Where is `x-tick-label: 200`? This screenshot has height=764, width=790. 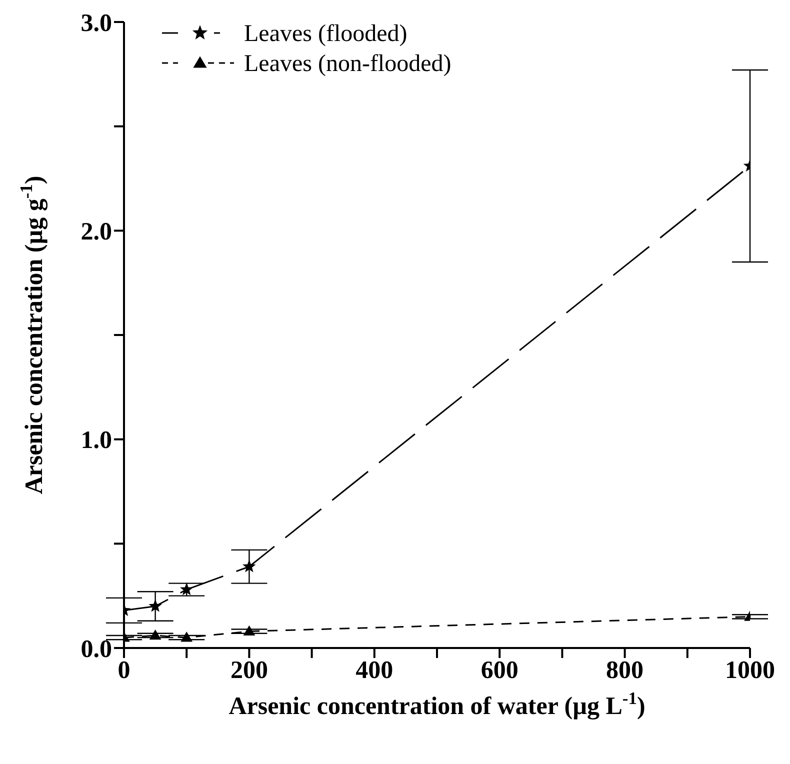 x-tick-label: 200 is located at coordinates (249, 670).